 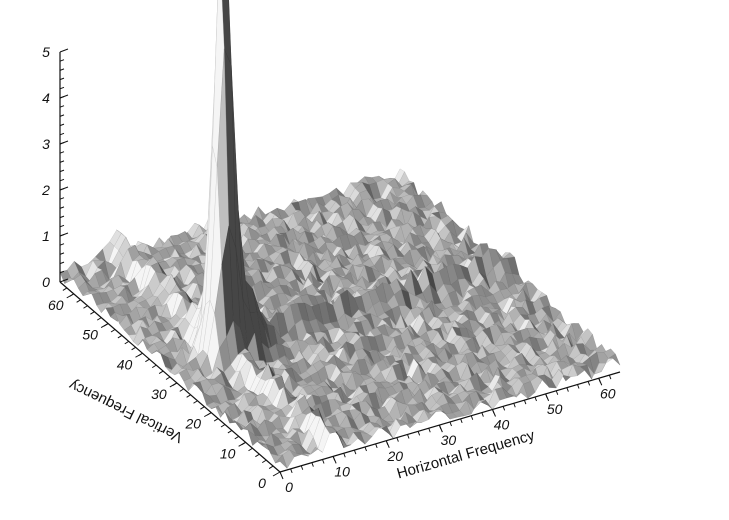 What do you see at coordinates (46, 144) in the screenshot?
I see `z-tick-label: 3` at bounding box center [46, 144].